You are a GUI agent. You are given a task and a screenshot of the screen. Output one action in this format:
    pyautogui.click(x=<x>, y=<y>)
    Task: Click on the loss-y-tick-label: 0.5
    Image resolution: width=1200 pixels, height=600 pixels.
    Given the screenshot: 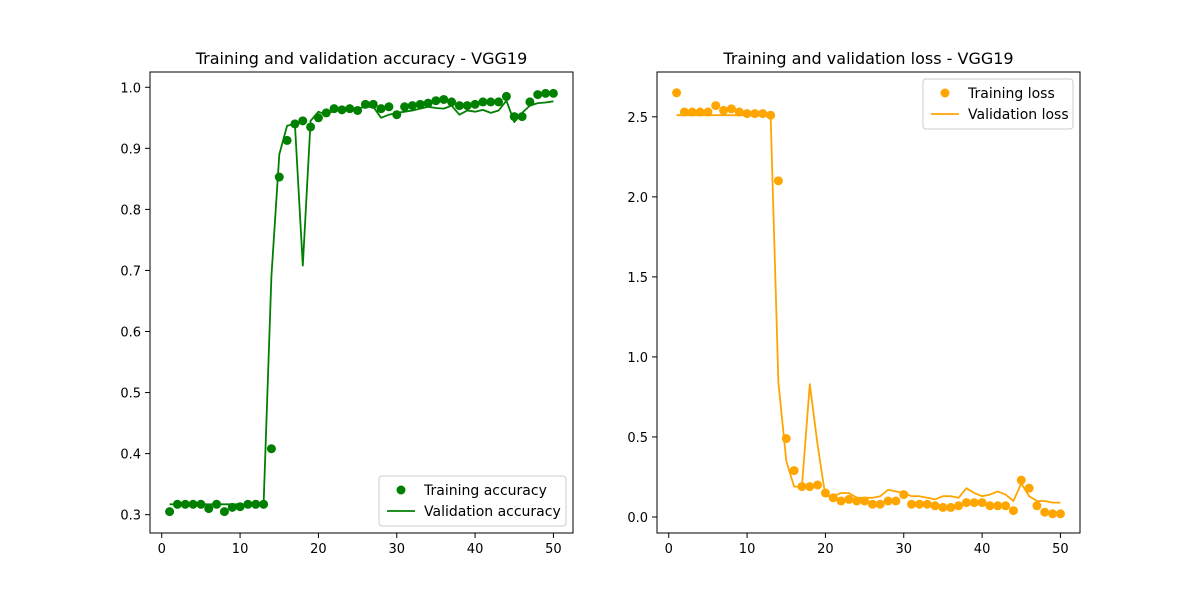 What is the action you would take?
    pyautogui.click(x=637, y=438)
    